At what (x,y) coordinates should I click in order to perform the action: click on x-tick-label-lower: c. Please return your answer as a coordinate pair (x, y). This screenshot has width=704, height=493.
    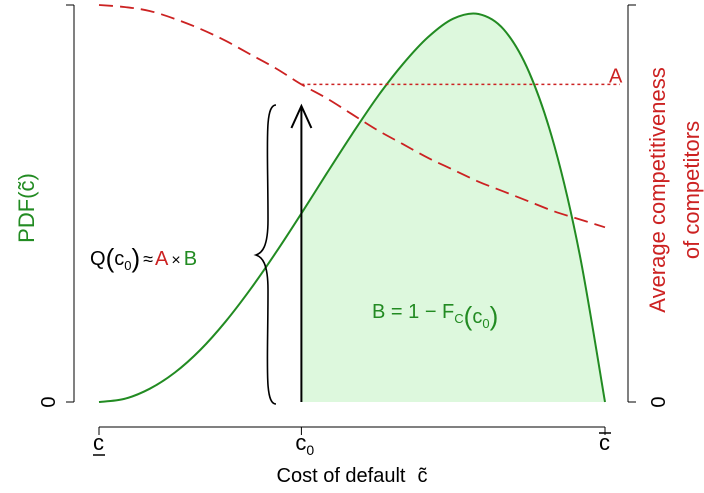
    Looking at the image, I should click on (98, 442).